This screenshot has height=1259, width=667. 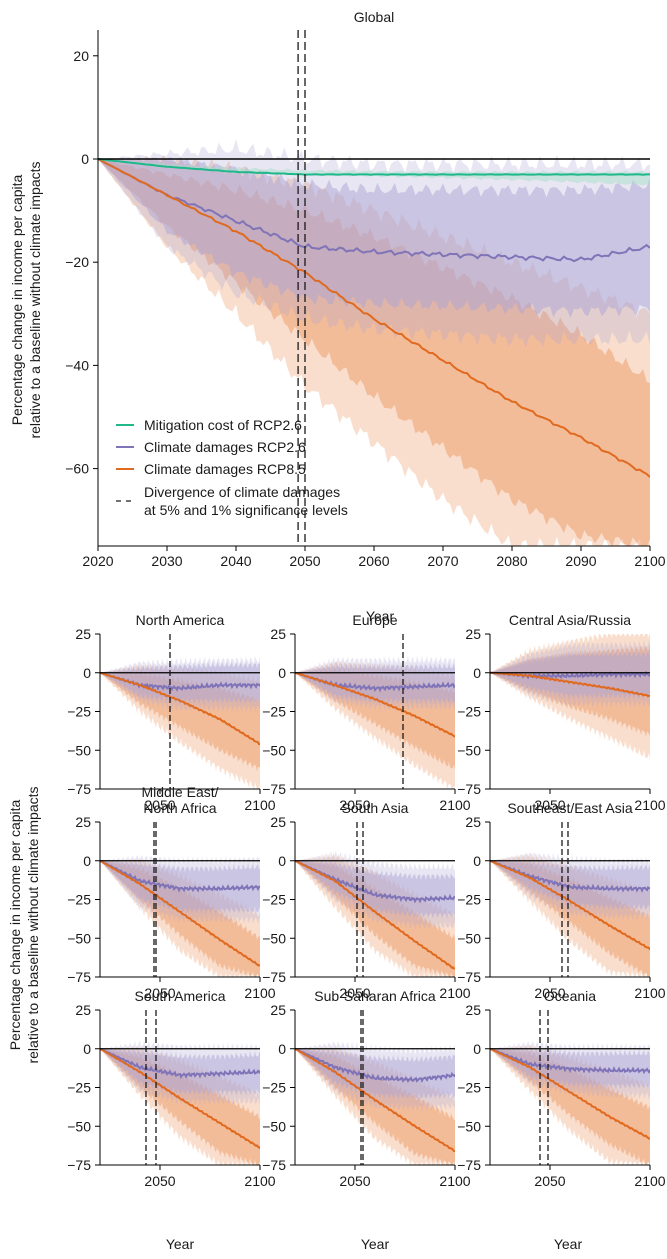 What do you see at coordinates (179, 996) in the screenshot?
I see `panel-title: South America` at bounding box center [179, 996].